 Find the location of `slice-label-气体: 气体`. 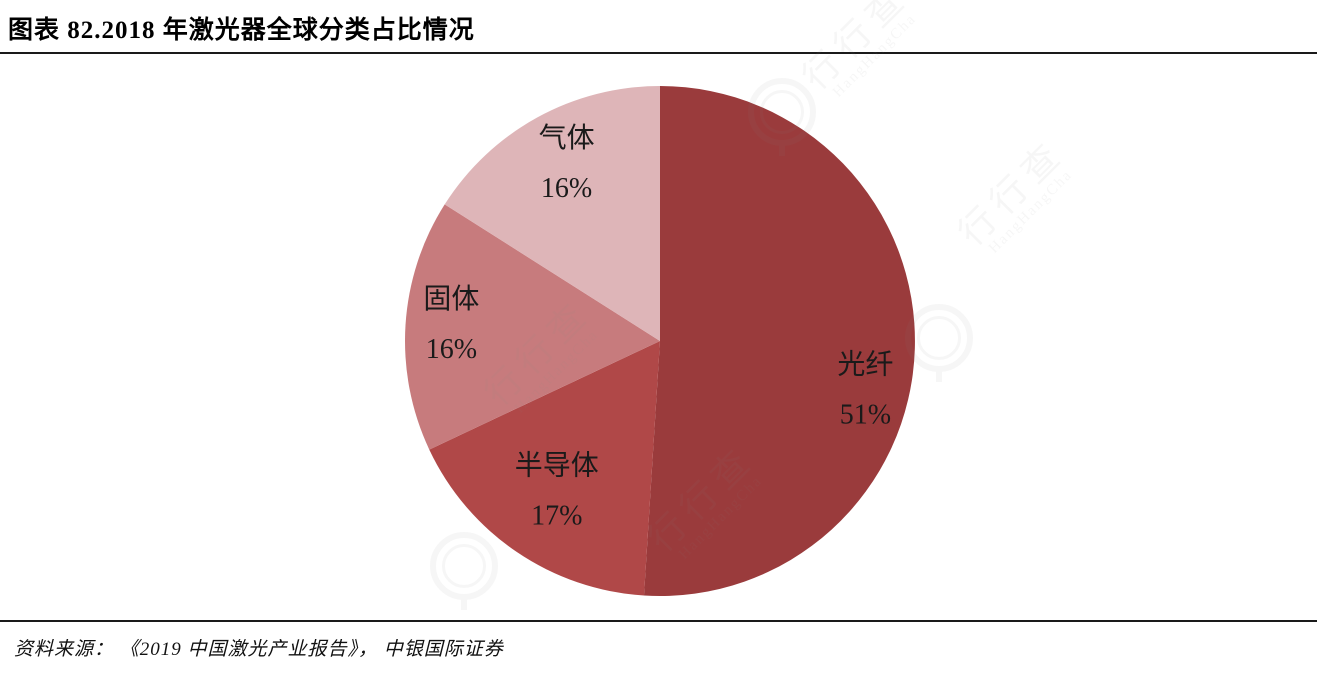

slice-label-气体: 气体 is located at coordinates (567, 138).